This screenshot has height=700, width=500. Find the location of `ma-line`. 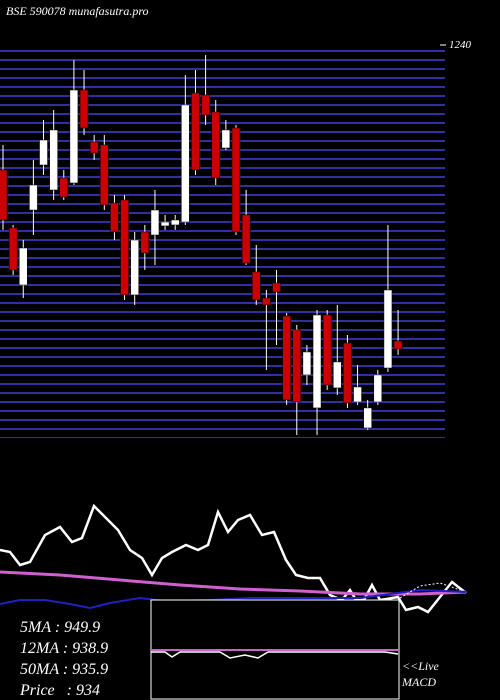

ma-line is located at coordinates (233, 583).